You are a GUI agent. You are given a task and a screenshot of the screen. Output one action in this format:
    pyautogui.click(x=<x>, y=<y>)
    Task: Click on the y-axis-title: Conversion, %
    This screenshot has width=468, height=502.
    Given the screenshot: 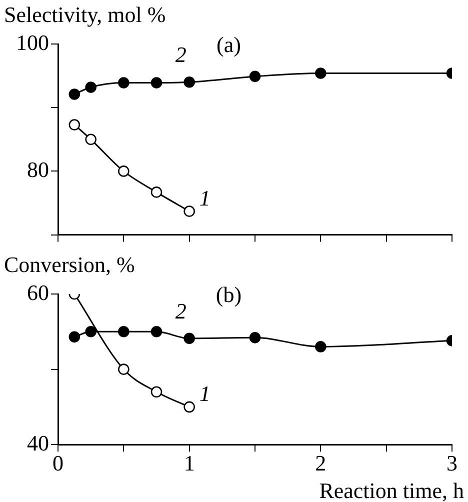 What is the action you would take?
    pyautogui.click(x=69, y=264)
    